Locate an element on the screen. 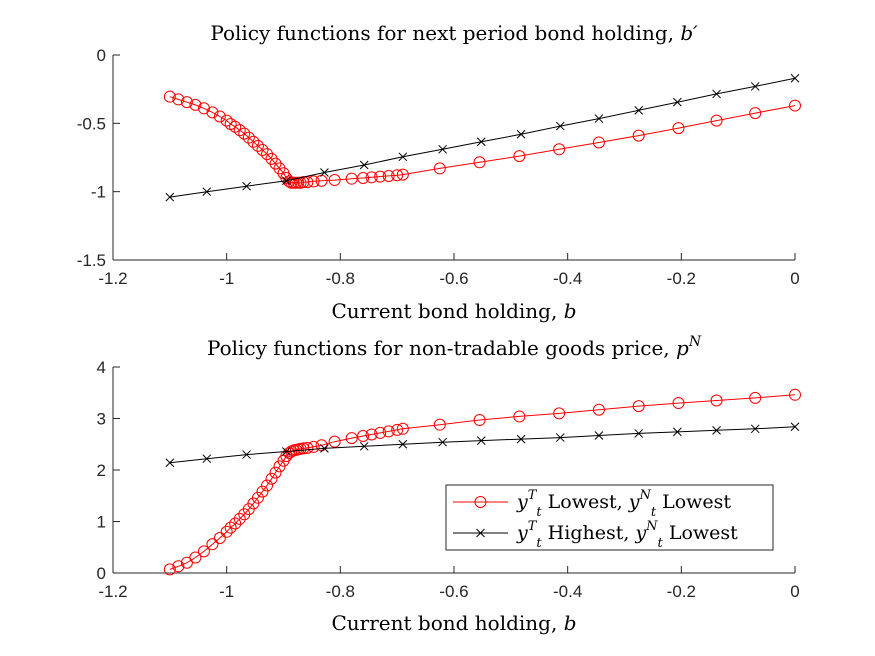 This screenshot has width=875, height=656. y-tick-label: 3 is located at coordinates (101, 419).